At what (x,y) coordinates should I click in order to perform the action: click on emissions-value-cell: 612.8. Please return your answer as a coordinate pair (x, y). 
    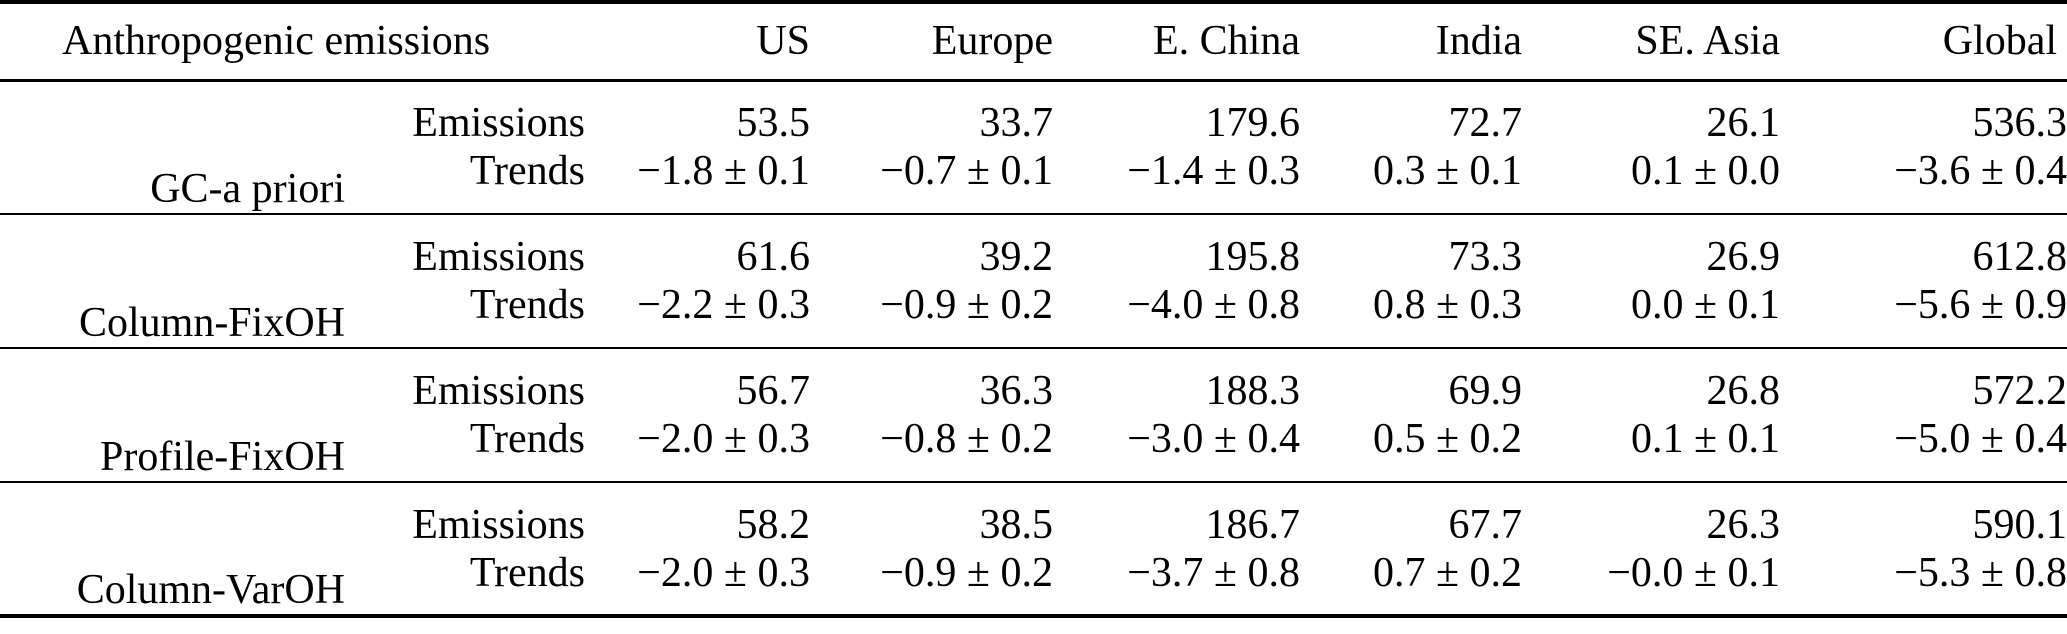
    Looking at the image, I should click on (2019, 257).